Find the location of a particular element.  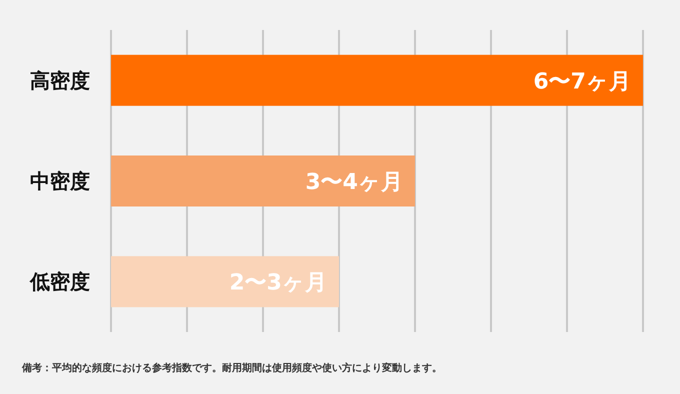

text: 備考：平均的な頻度における参考指数です。耐用期間は使用頻度や使い方により変動します。 is located at coordinates (231, 368).